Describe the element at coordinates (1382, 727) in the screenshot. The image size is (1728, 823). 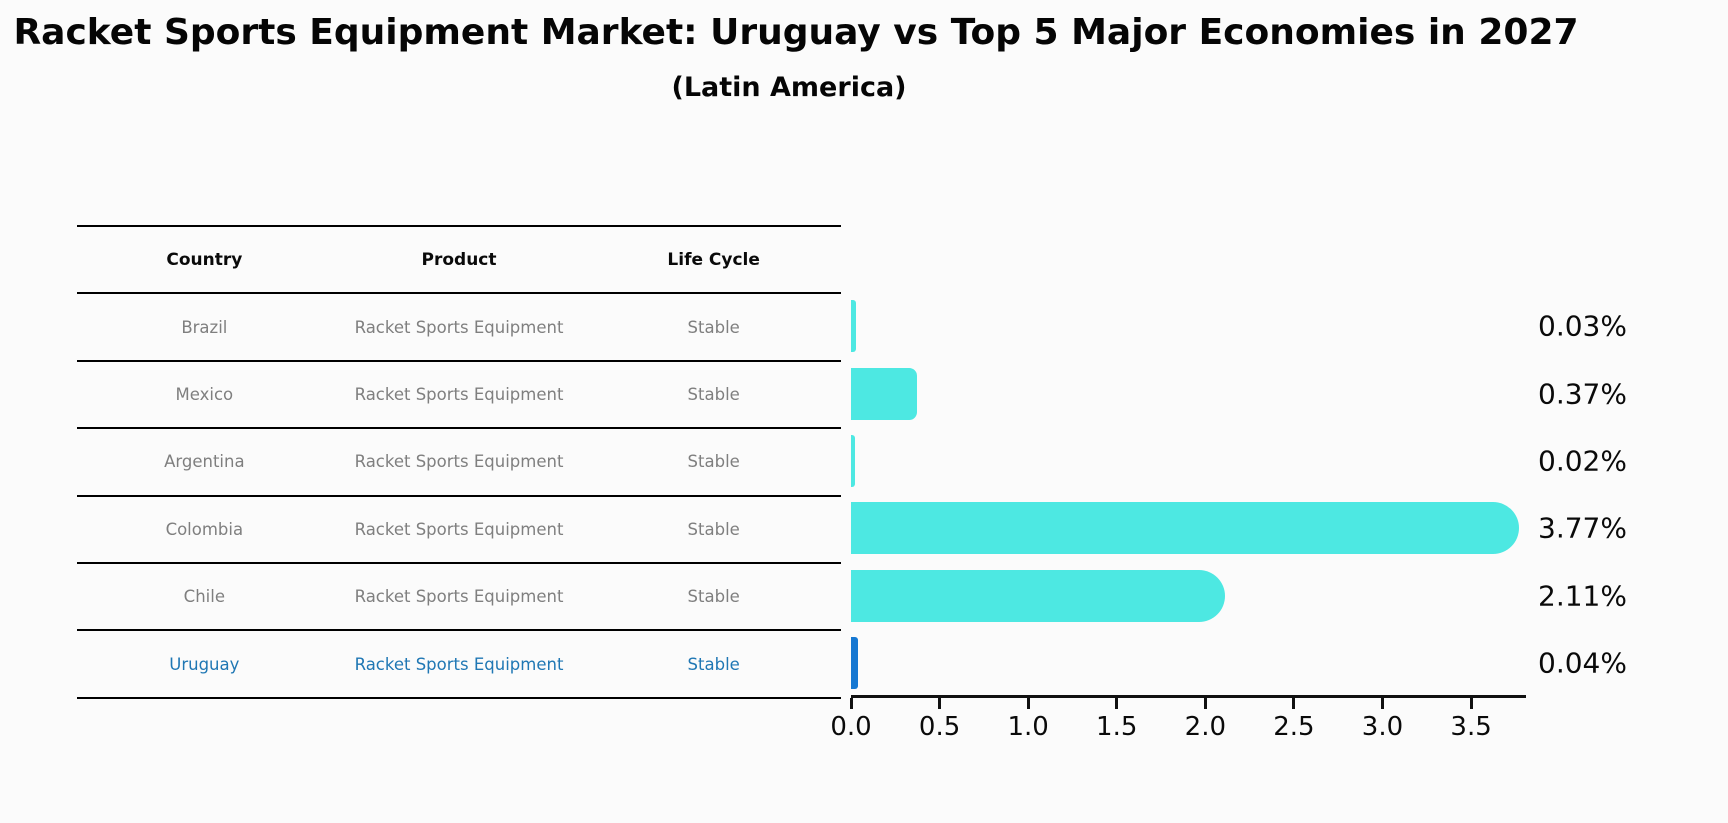
I see `x-axis-tick-label: 3.0` at that location.